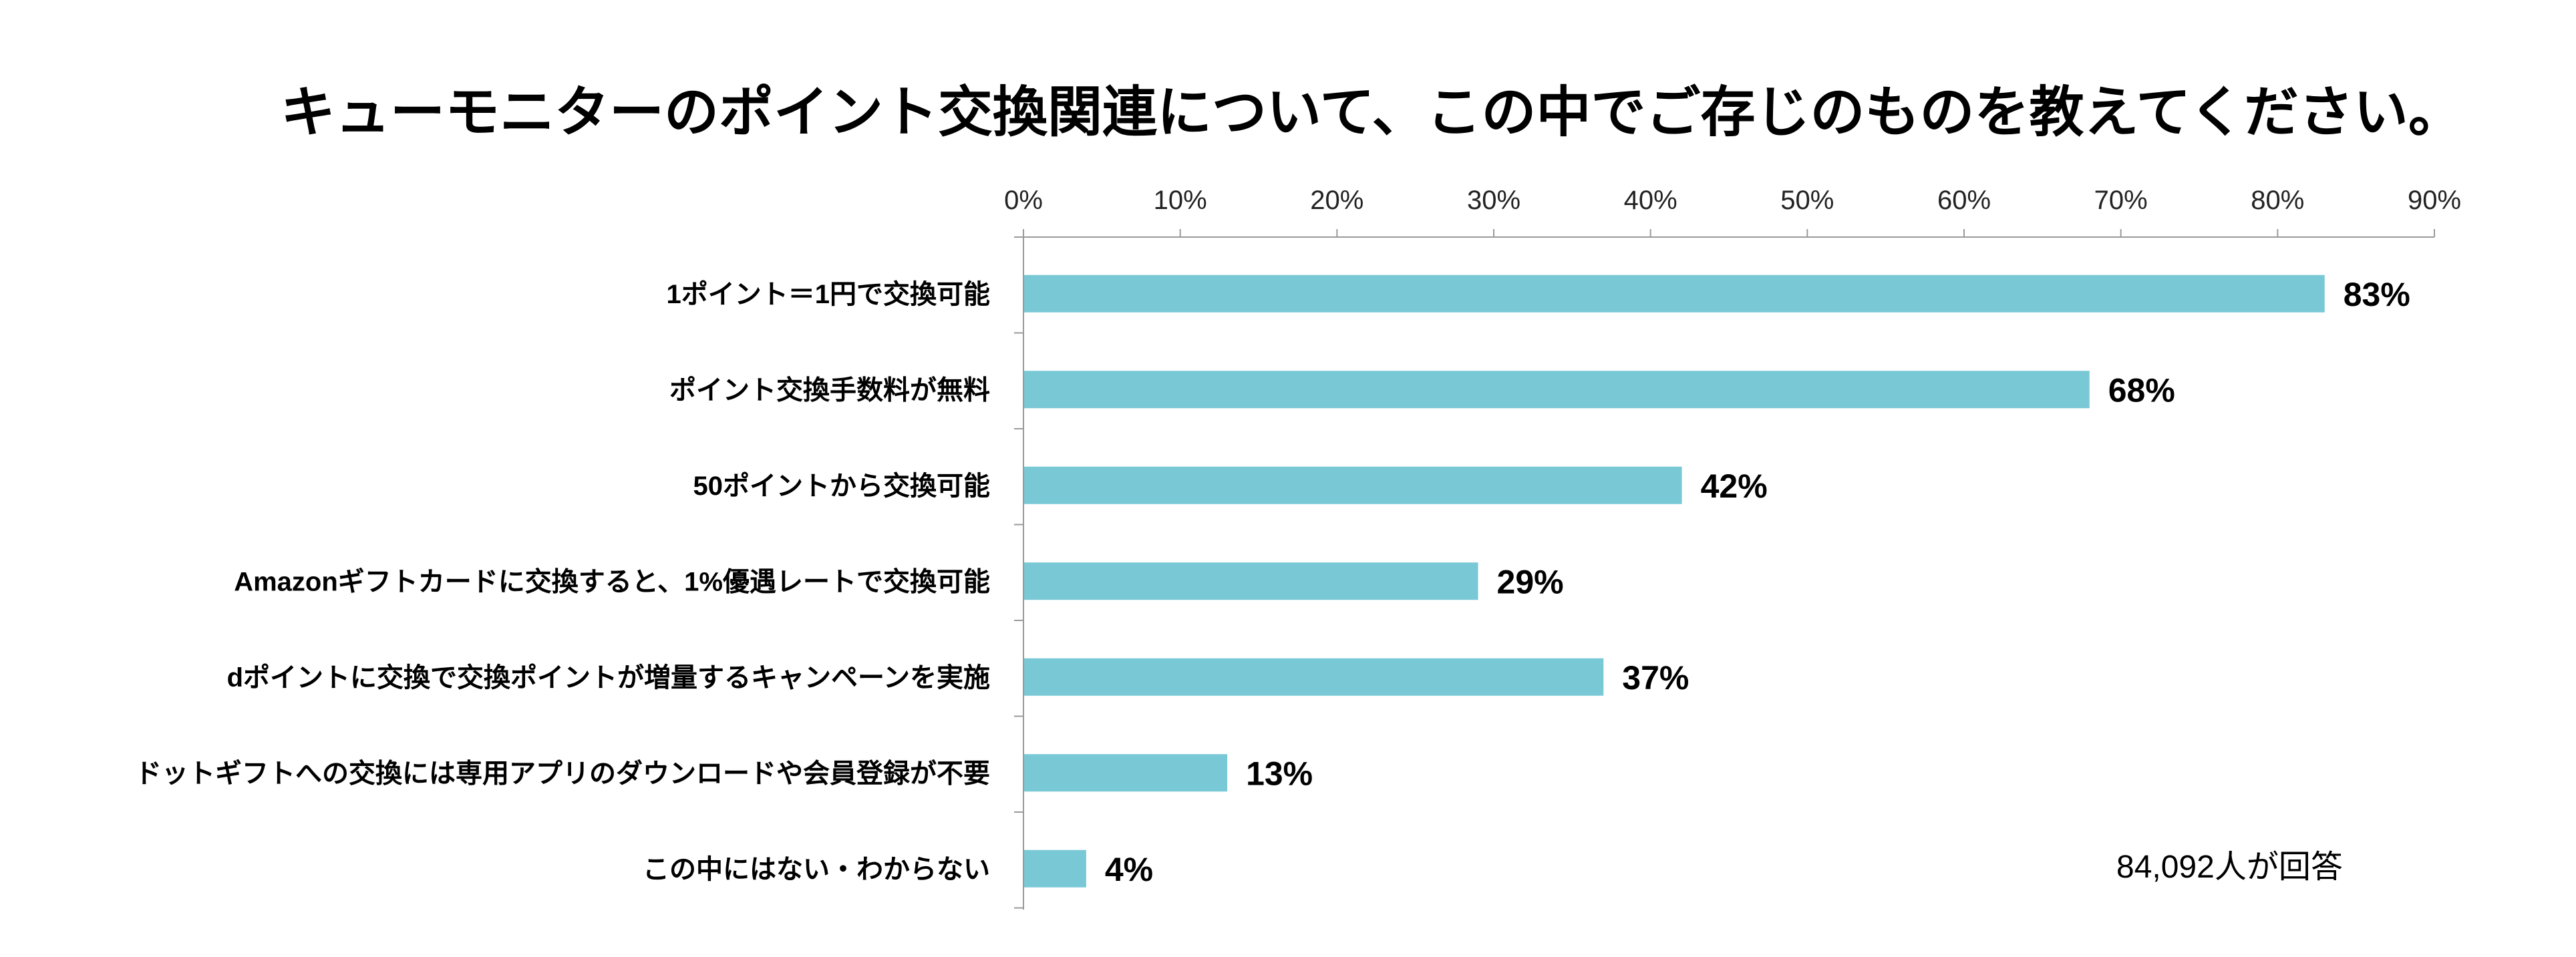  What do you see at coordinates (1734, 486) in the screenshot?
I see `value-label: 42%` at bounding box center [1734, 486].